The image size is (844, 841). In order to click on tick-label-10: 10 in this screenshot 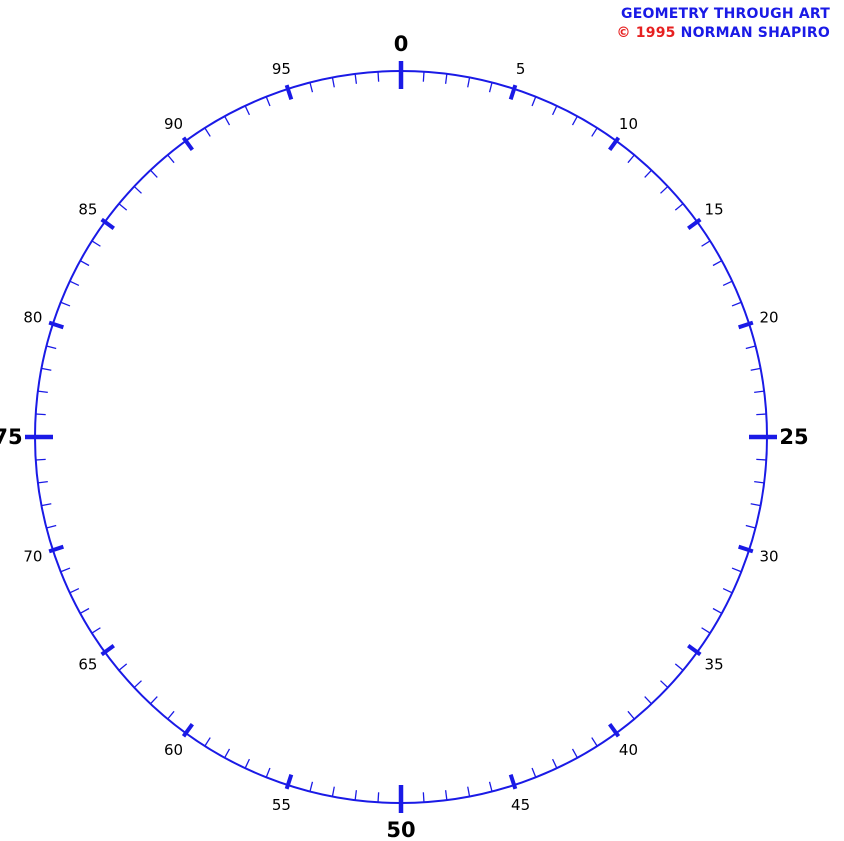, I will do `click(628, 124)`.